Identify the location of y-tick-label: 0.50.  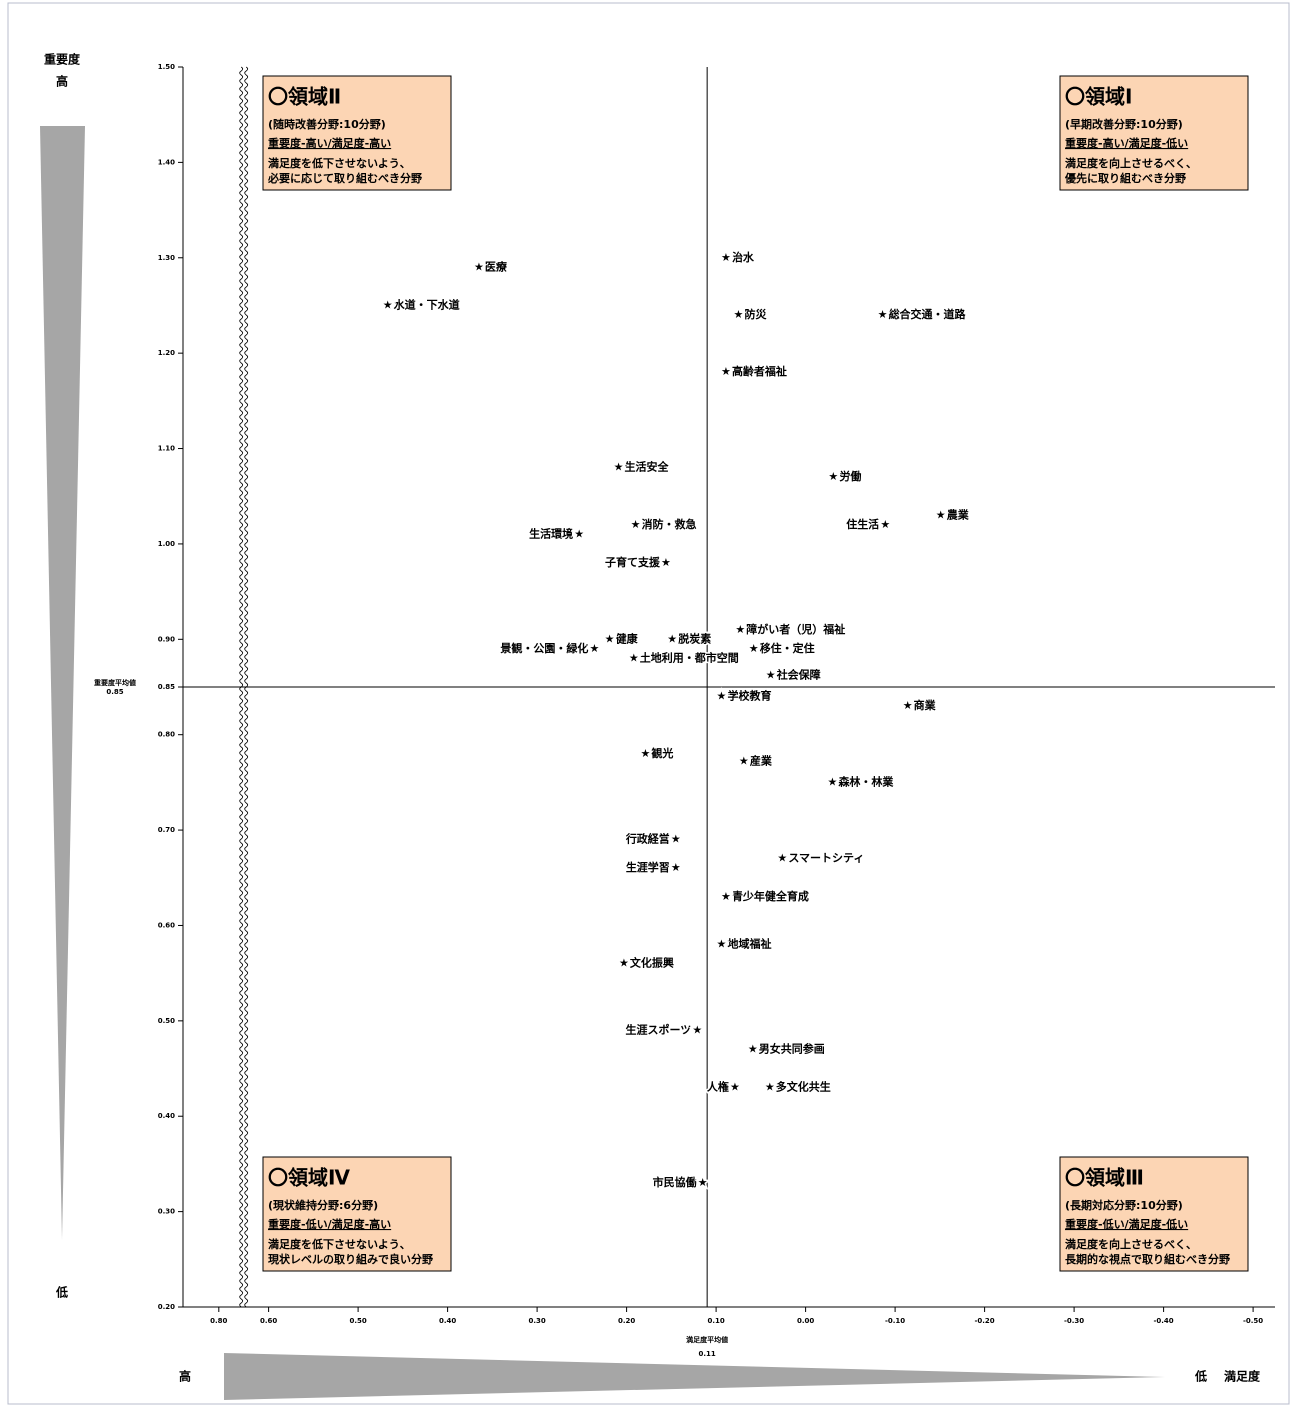
(166, 1021).